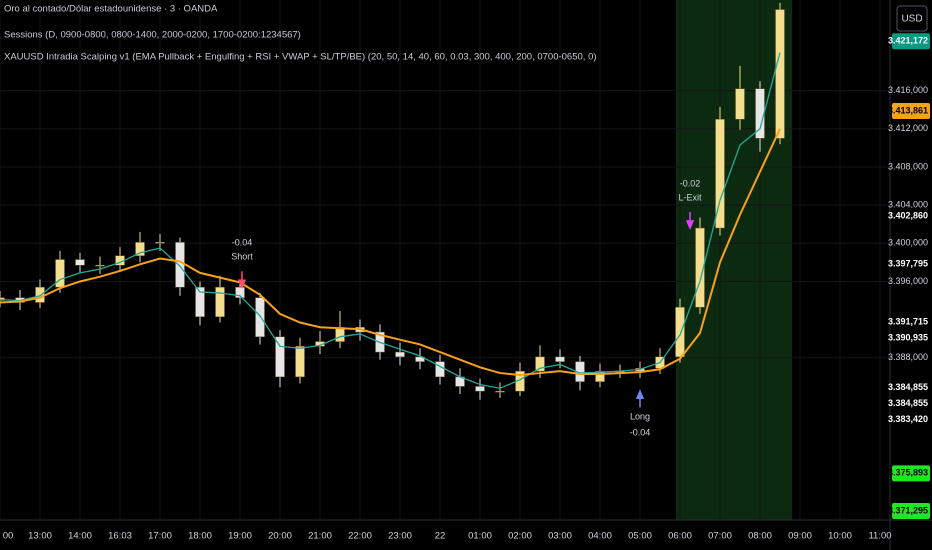 This screenshot has height=550, width=932. Describe the element at coordinates (690, 197) in the screenshot. I see `signal-label: L-Exit` at that location.